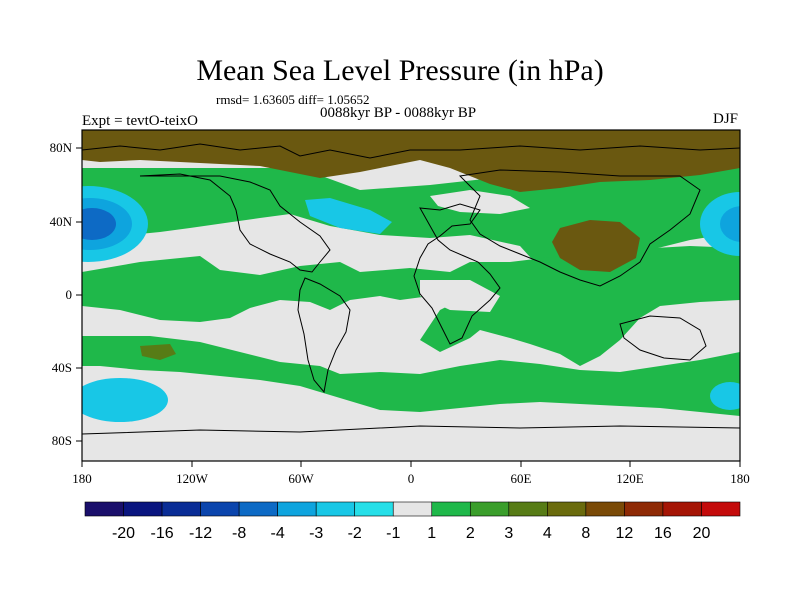 The height and width of the screenshot is (600, 800). What do you see at coordinates (596, 246) in the screenshot?
I see `region-asian-high` at bounding box center [596, 246].